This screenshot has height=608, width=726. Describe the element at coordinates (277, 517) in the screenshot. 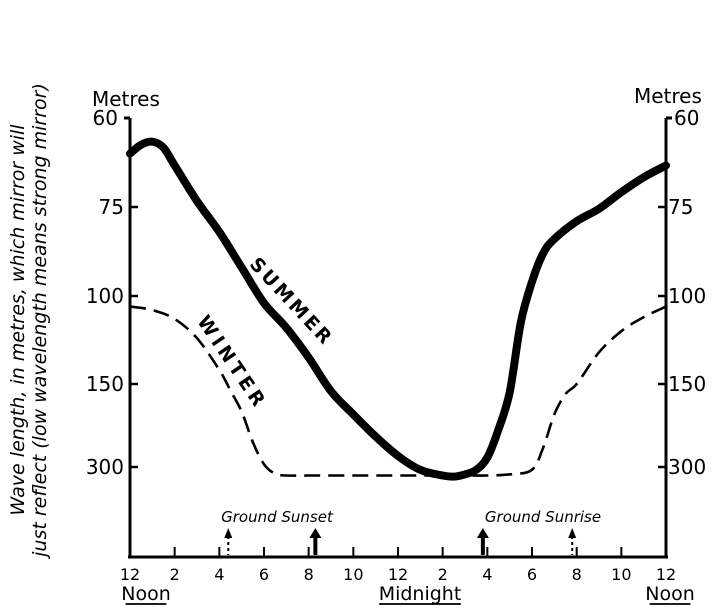

I see `annotation-label: Ground Sunset` at that location.